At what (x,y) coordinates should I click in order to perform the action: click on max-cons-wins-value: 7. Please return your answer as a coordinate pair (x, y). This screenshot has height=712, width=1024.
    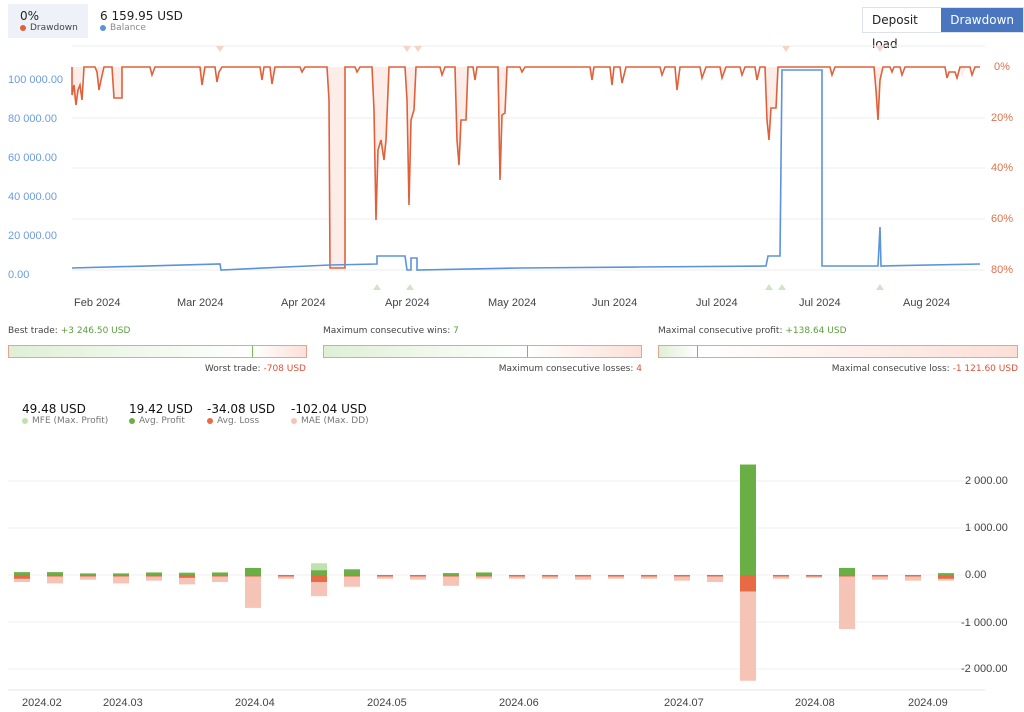
    Looking at the image, I should click on (456, 331).